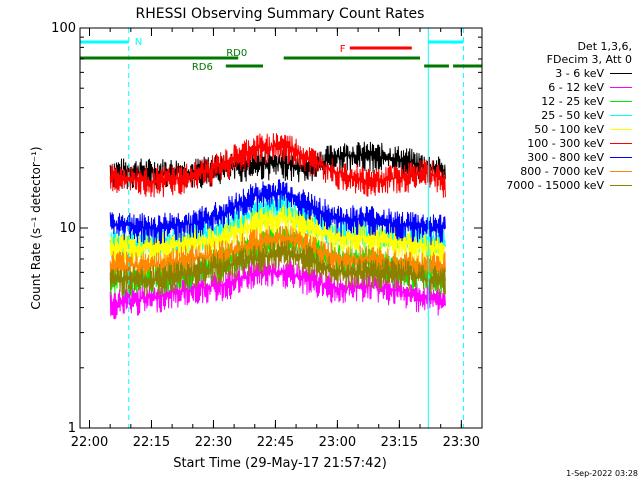 Image resolution: width=640 pixels, height=480 pixels. I want to click on legend-entry: 12 - 25 keV, so click(547, 101).